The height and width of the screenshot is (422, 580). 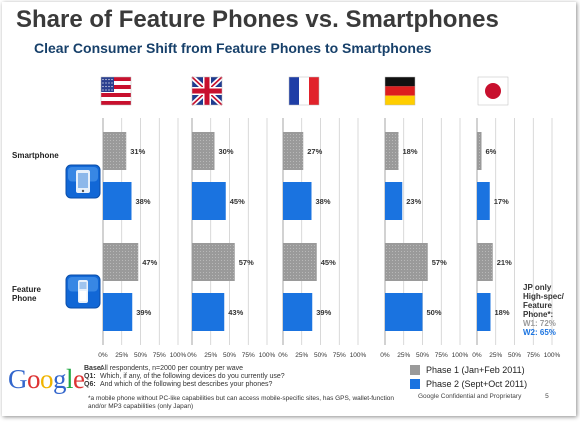 I want to click on japan-flag-icon, so click(x=493, y=91).